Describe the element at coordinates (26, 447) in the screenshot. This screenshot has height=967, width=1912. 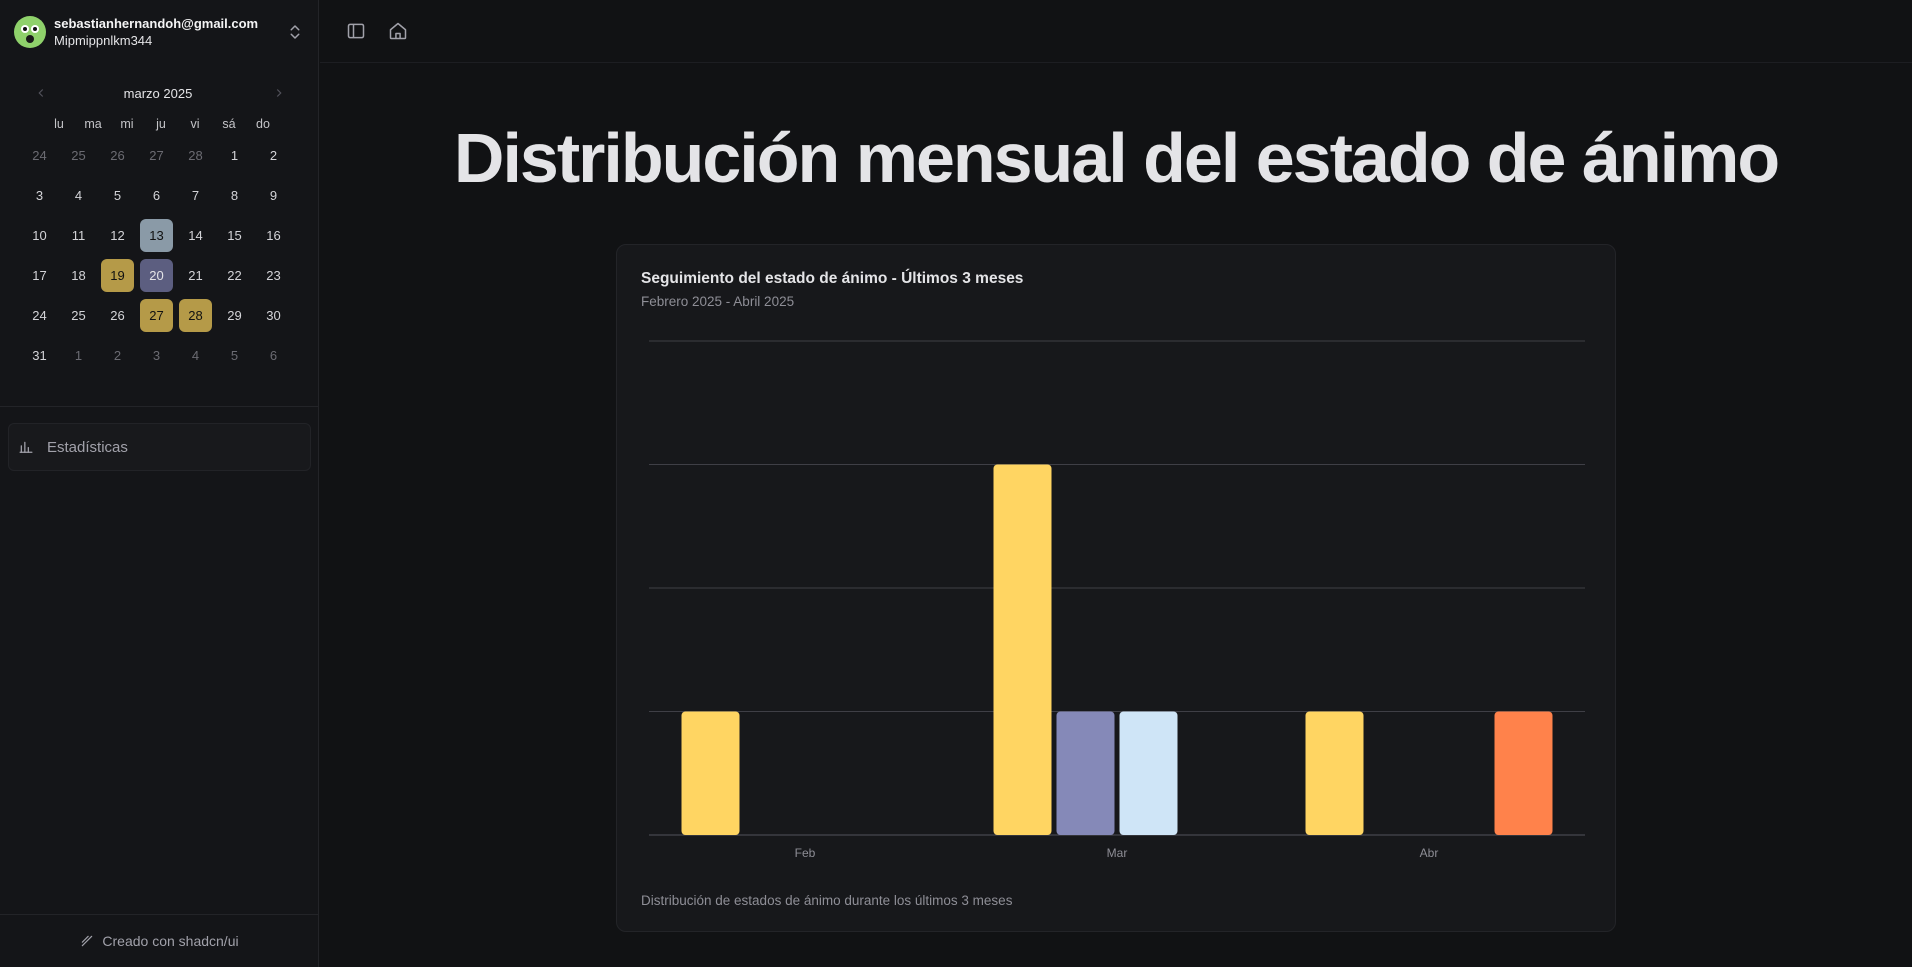
I see `bar-chart-icon` at that location.